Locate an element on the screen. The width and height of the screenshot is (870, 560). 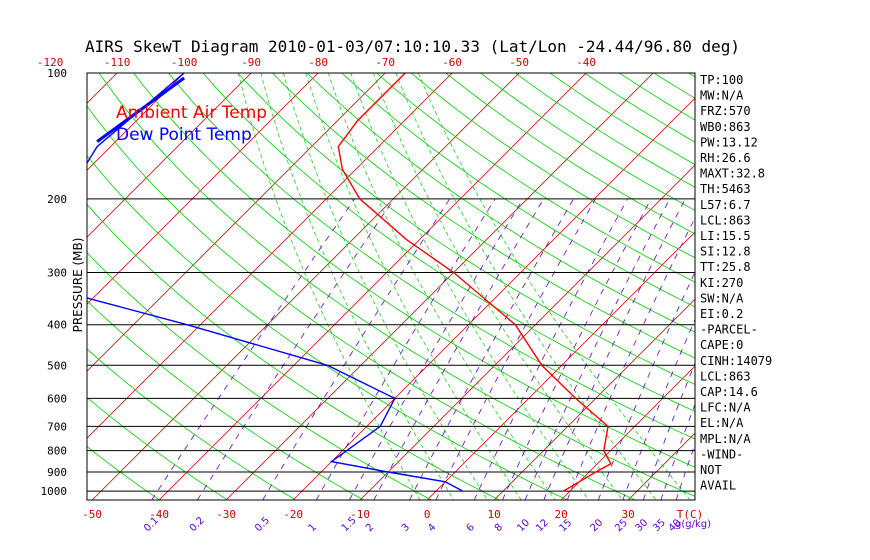
pressure-tick-label: 900 is located at coordinates (57, 472).